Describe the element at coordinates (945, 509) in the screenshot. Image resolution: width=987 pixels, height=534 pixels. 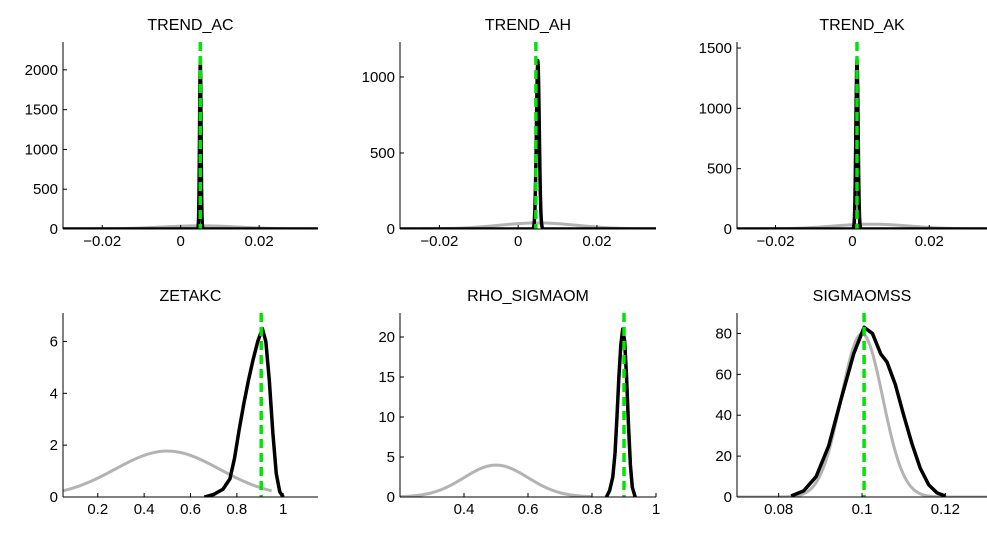
I see `x-tick-label: 0.12` at that location.